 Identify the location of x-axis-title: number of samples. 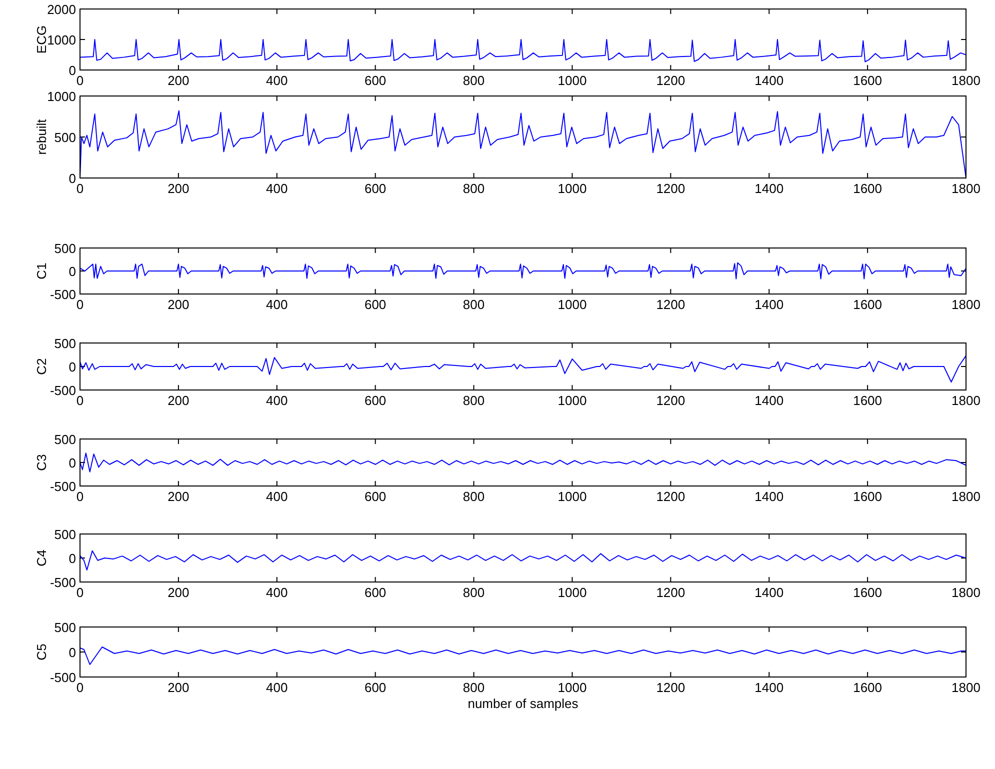
(523, 703).